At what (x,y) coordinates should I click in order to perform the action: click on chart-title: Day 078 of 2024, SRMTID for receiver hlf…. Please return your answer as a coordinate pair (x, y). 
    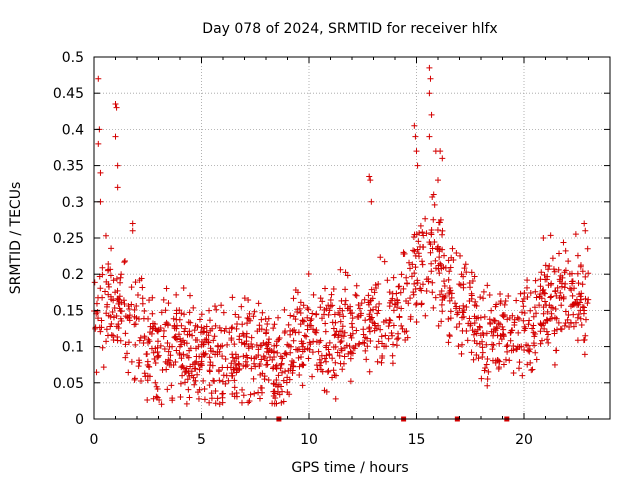
    Looking at the image, I should click on (349, 29).